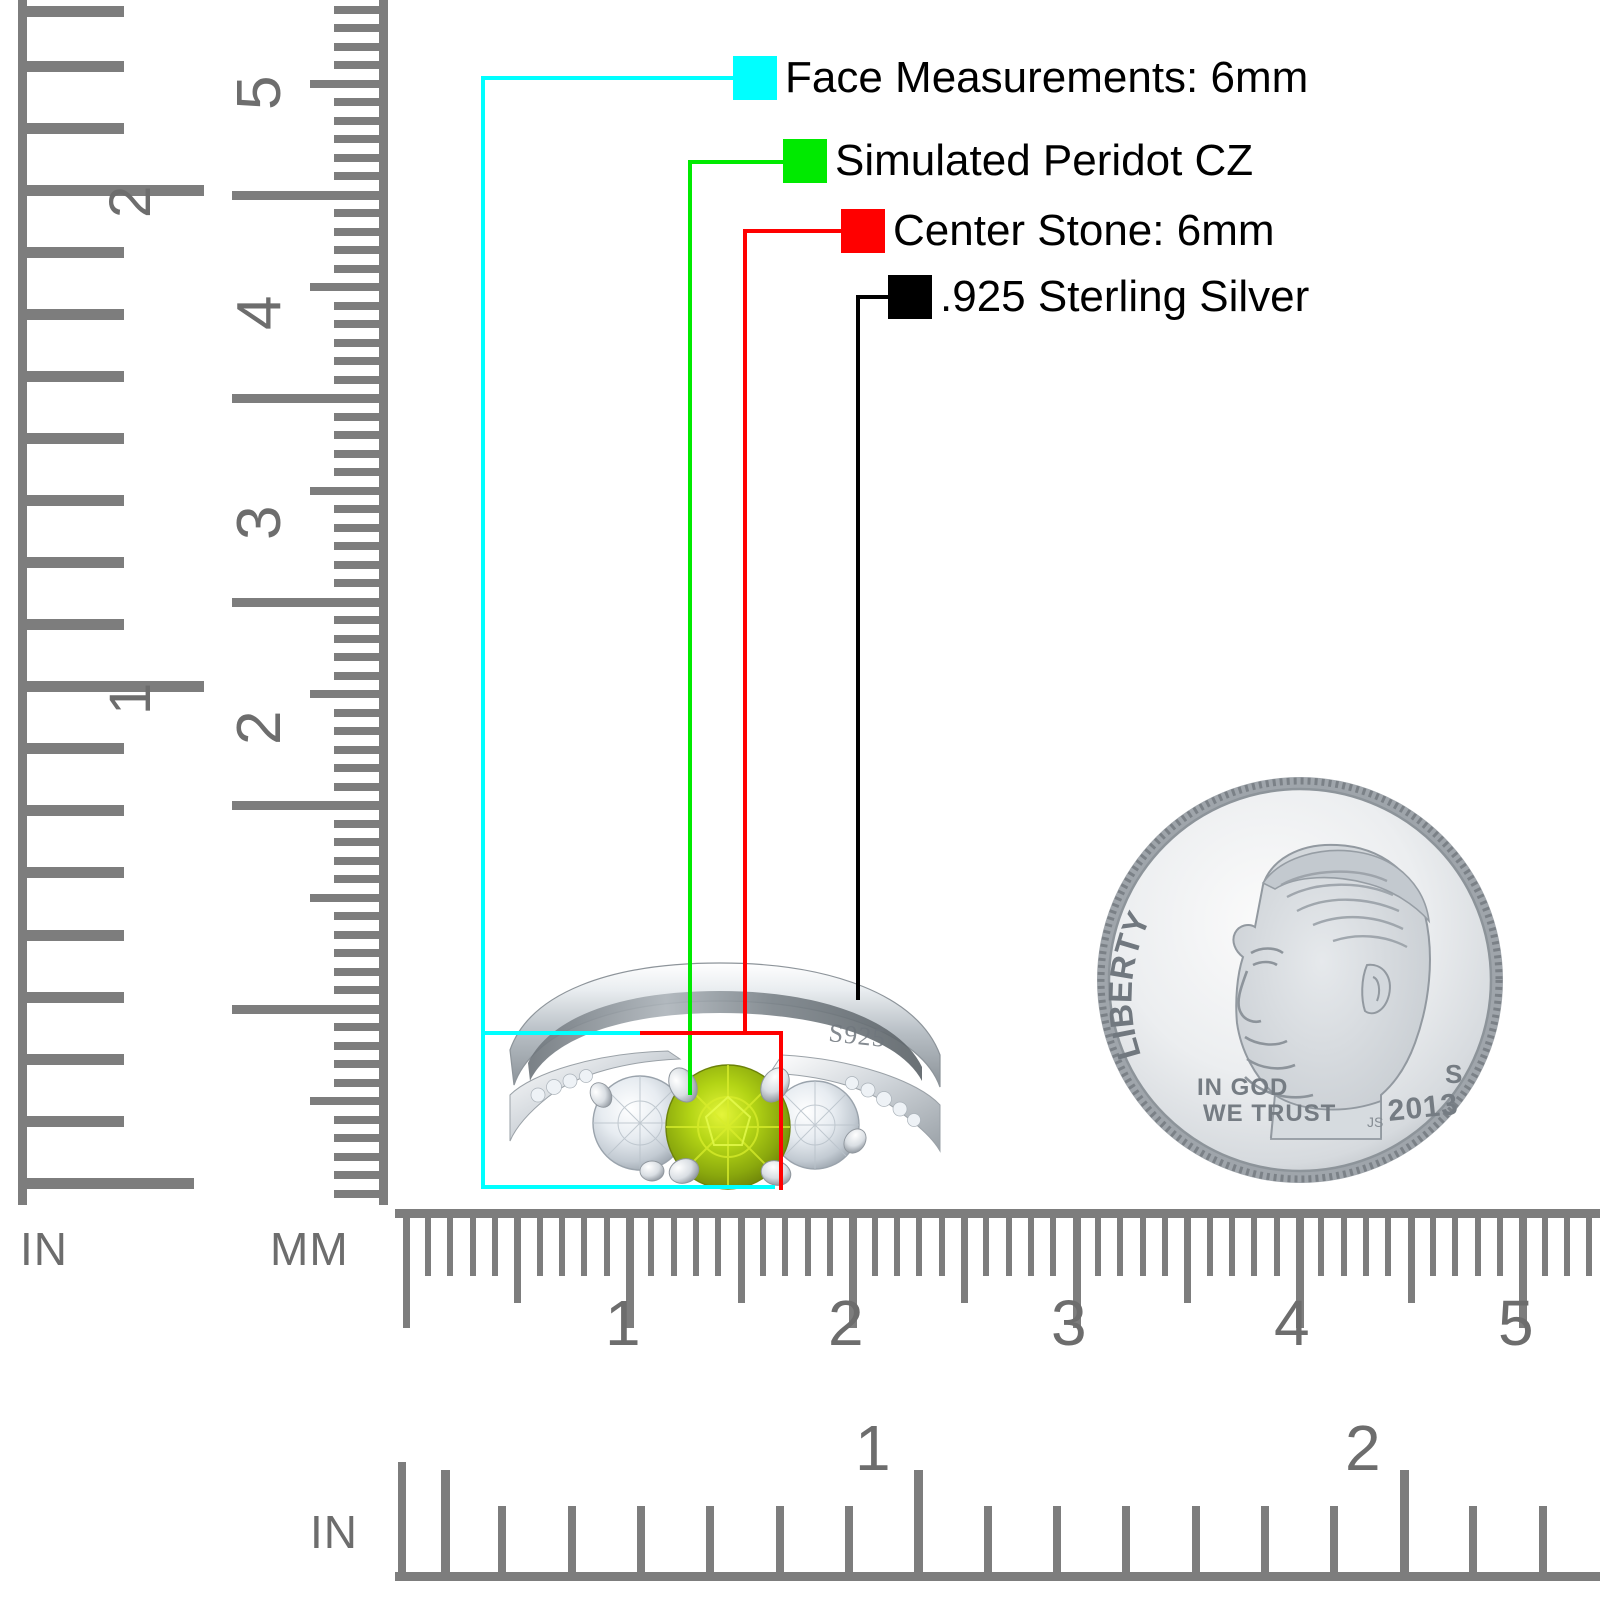 This screenshot has width=1600, height=1600. Describe the element at coordinates (805, 161) in the screenshot. I see `legend-swatch-simulated-peridot-cz` at that location.